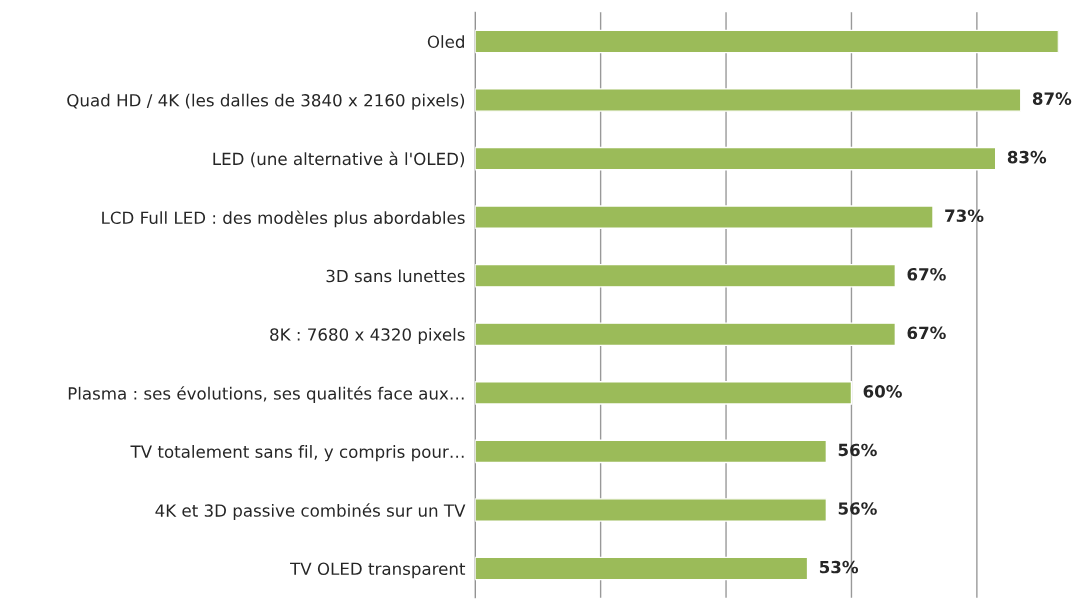  Describe the element at coordinates (367, 336) in the screenshot. I see `y-tick-label: 8K : 7680 x 4320 pixels` at that location.